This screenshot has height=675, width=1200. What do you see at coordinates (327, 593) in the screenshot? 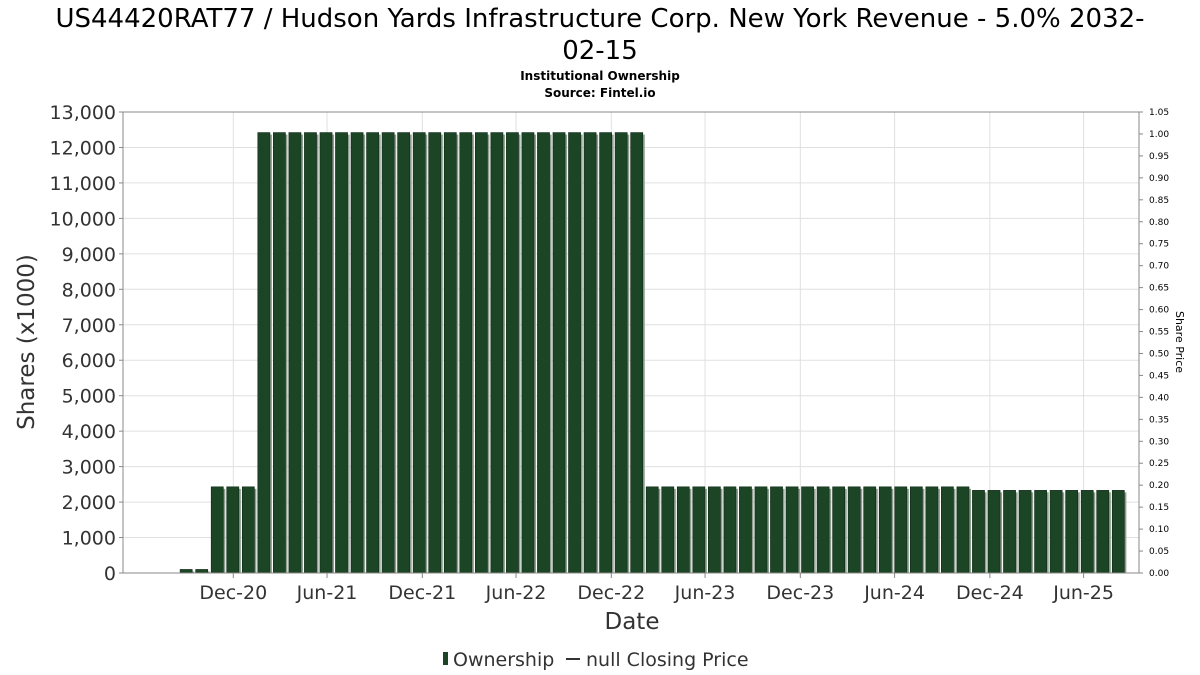
I see `x-tick-label: Jun-21` at bounding box center [327, 593].